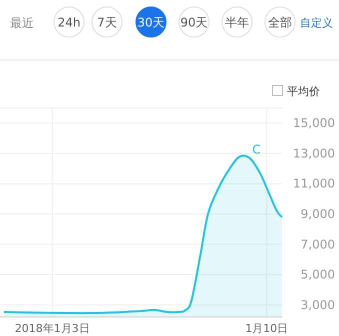 Image resolution: width=339 pixels, height=336 pixels. Describe the element at coordinates (314, 153) in the screenshot. I see `y-tick-label: 13,000` at that location.